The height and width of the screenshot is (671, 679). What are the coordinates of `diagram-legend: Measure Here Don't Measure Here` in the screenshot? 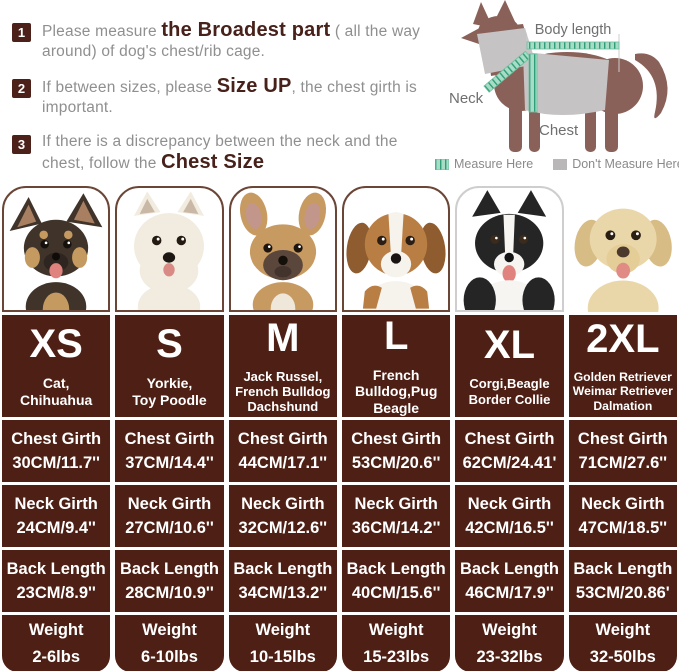 It's located at (557, 164).